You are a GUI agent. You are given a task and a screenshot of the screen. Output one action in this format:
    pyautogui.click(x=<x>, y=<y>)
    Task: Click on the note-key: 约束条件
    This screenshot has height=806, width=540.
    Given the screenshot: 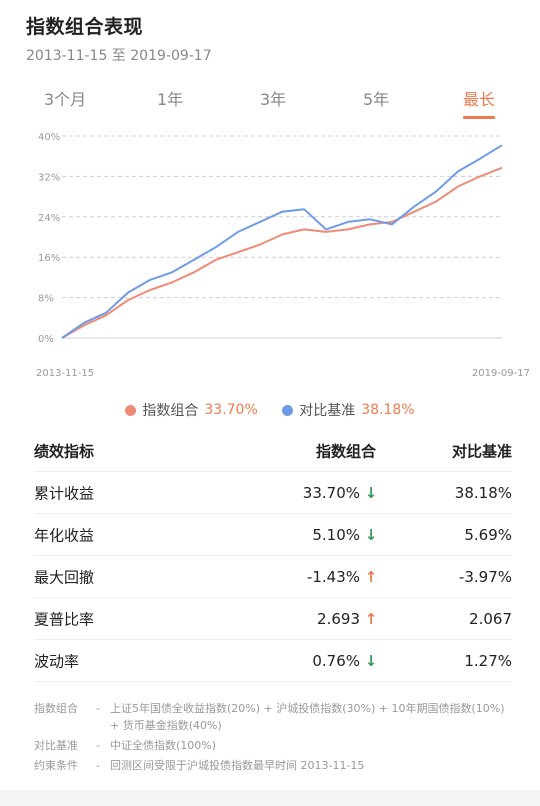 What is the action you would take?
    pyautogui.click(x=56, y=765)
    